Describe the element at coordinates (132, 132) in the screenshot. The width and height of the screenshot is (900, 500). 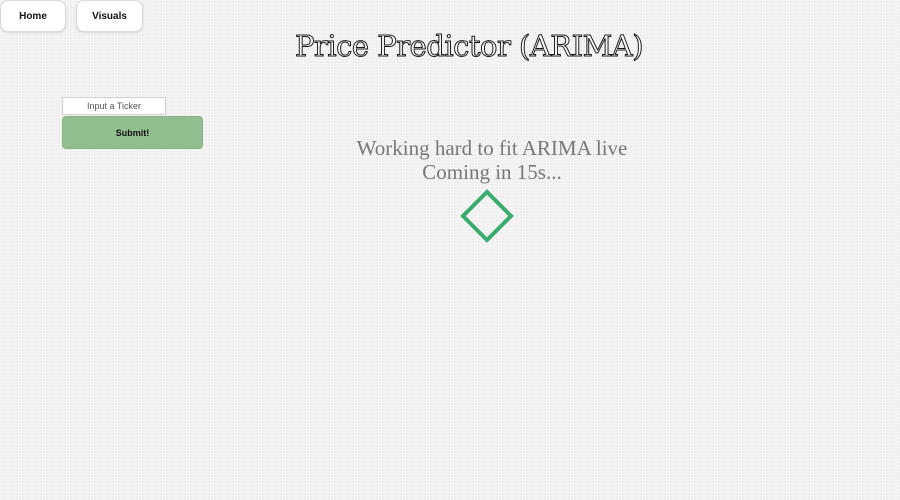
I see `submit-button: Submit!` at that location.